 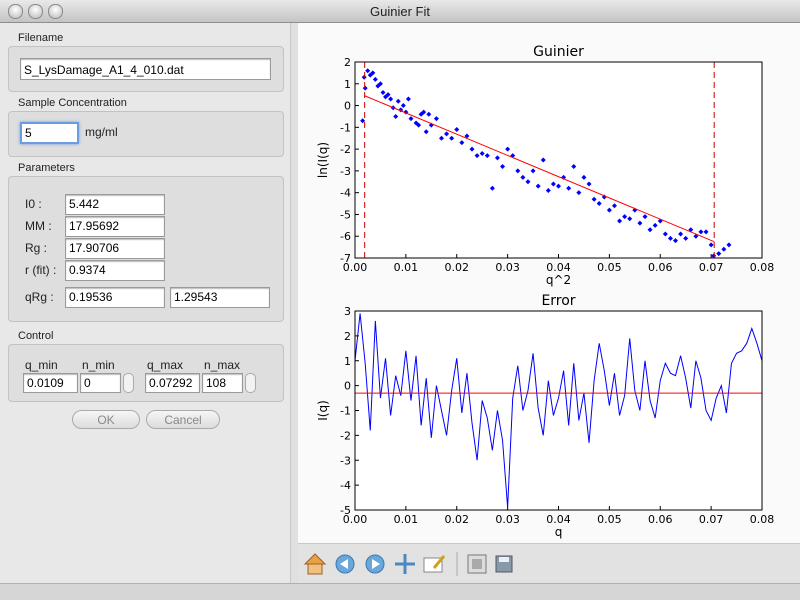 What do you see at coordinates (345, 258) in the screenshot?
I see `y-tick-label: -7` at bounding box center [345, 258].